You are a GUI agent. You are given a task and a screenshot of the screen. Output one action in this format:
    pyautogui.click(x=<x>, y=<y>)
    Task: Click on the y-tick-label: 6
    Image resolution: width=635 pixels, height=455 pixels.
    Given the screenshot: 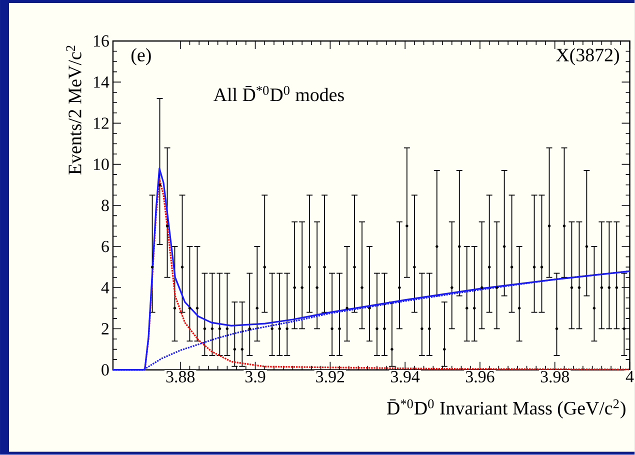 What is the action you would take?
    pyautogui.click(x=105, y=246)
    